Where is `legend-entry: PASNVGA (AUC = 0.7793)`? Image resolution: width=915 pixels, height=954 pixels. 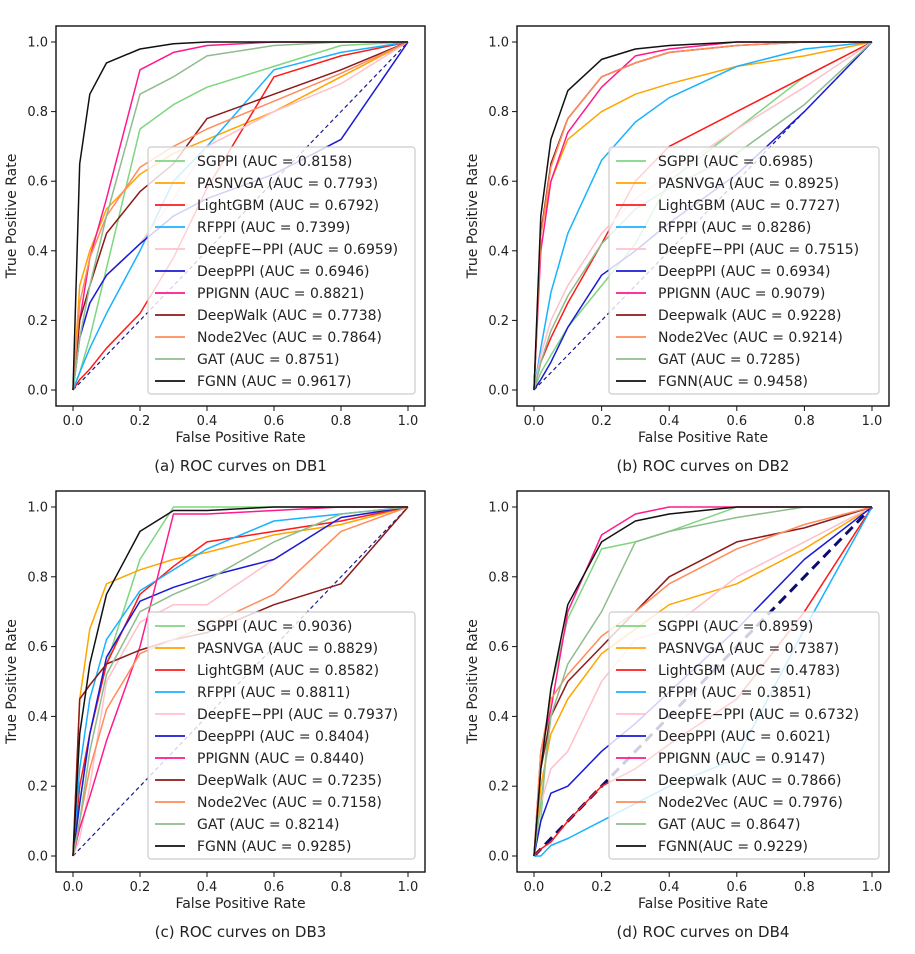
legend-entry: PASNVGA (AUC = 0.7793) is located at coordinates (287, 184).